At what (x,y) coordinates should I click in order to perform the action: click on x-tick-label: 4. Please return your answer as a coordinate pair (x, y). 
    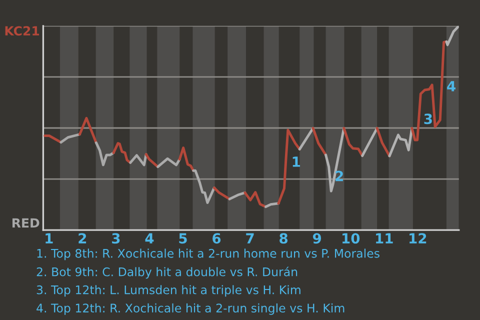
    Looking at the image, I should click on (149, 238).